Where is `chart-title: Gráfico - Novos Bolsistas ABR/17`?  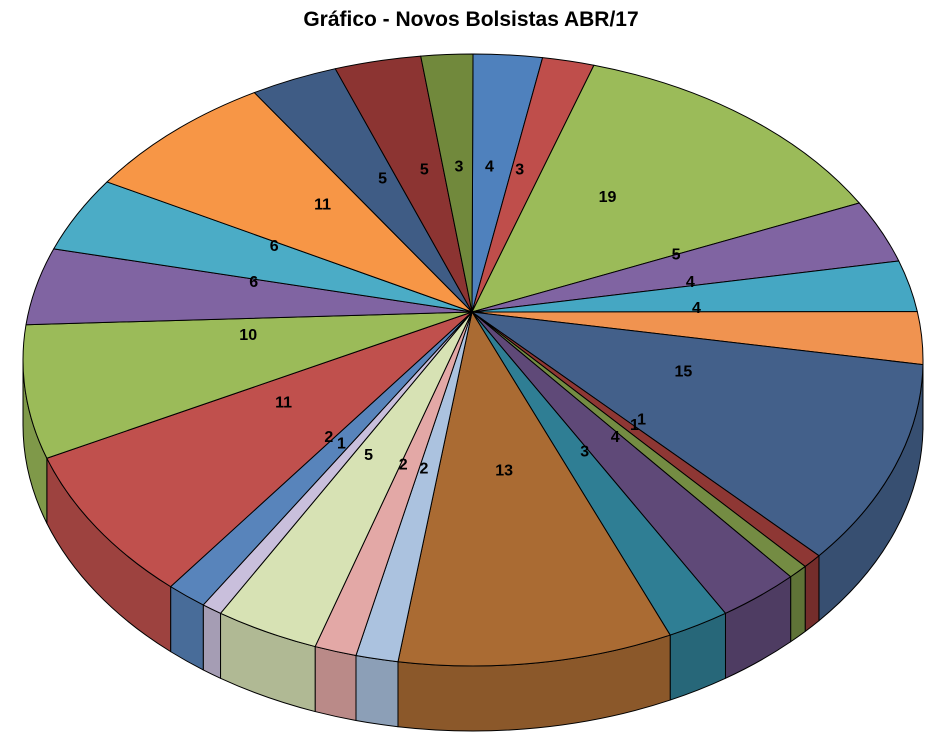
chart-title: Gráfico - Novos Bolsistas ABR/17 is located at coordinates (471, 19).